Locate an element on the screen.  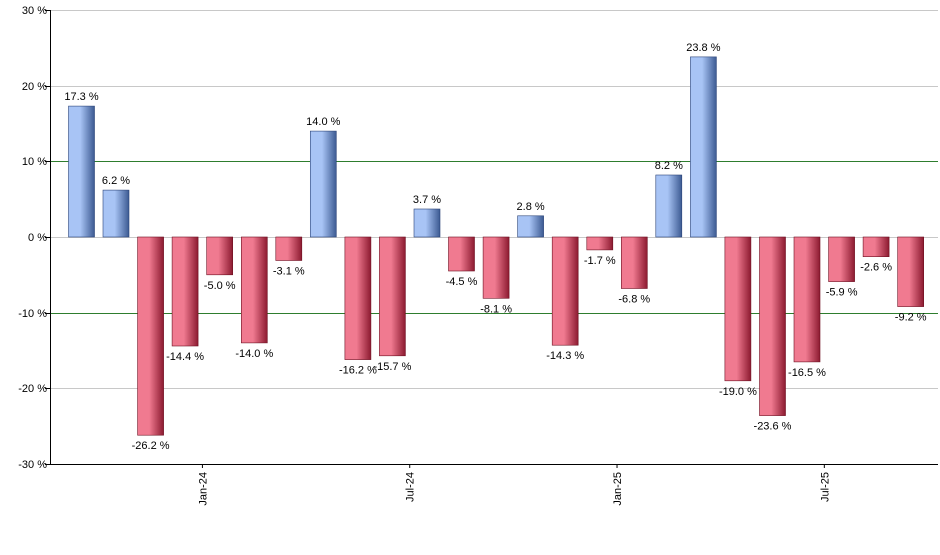
data-label: -4.5 % is located at coordinates (462, 282).